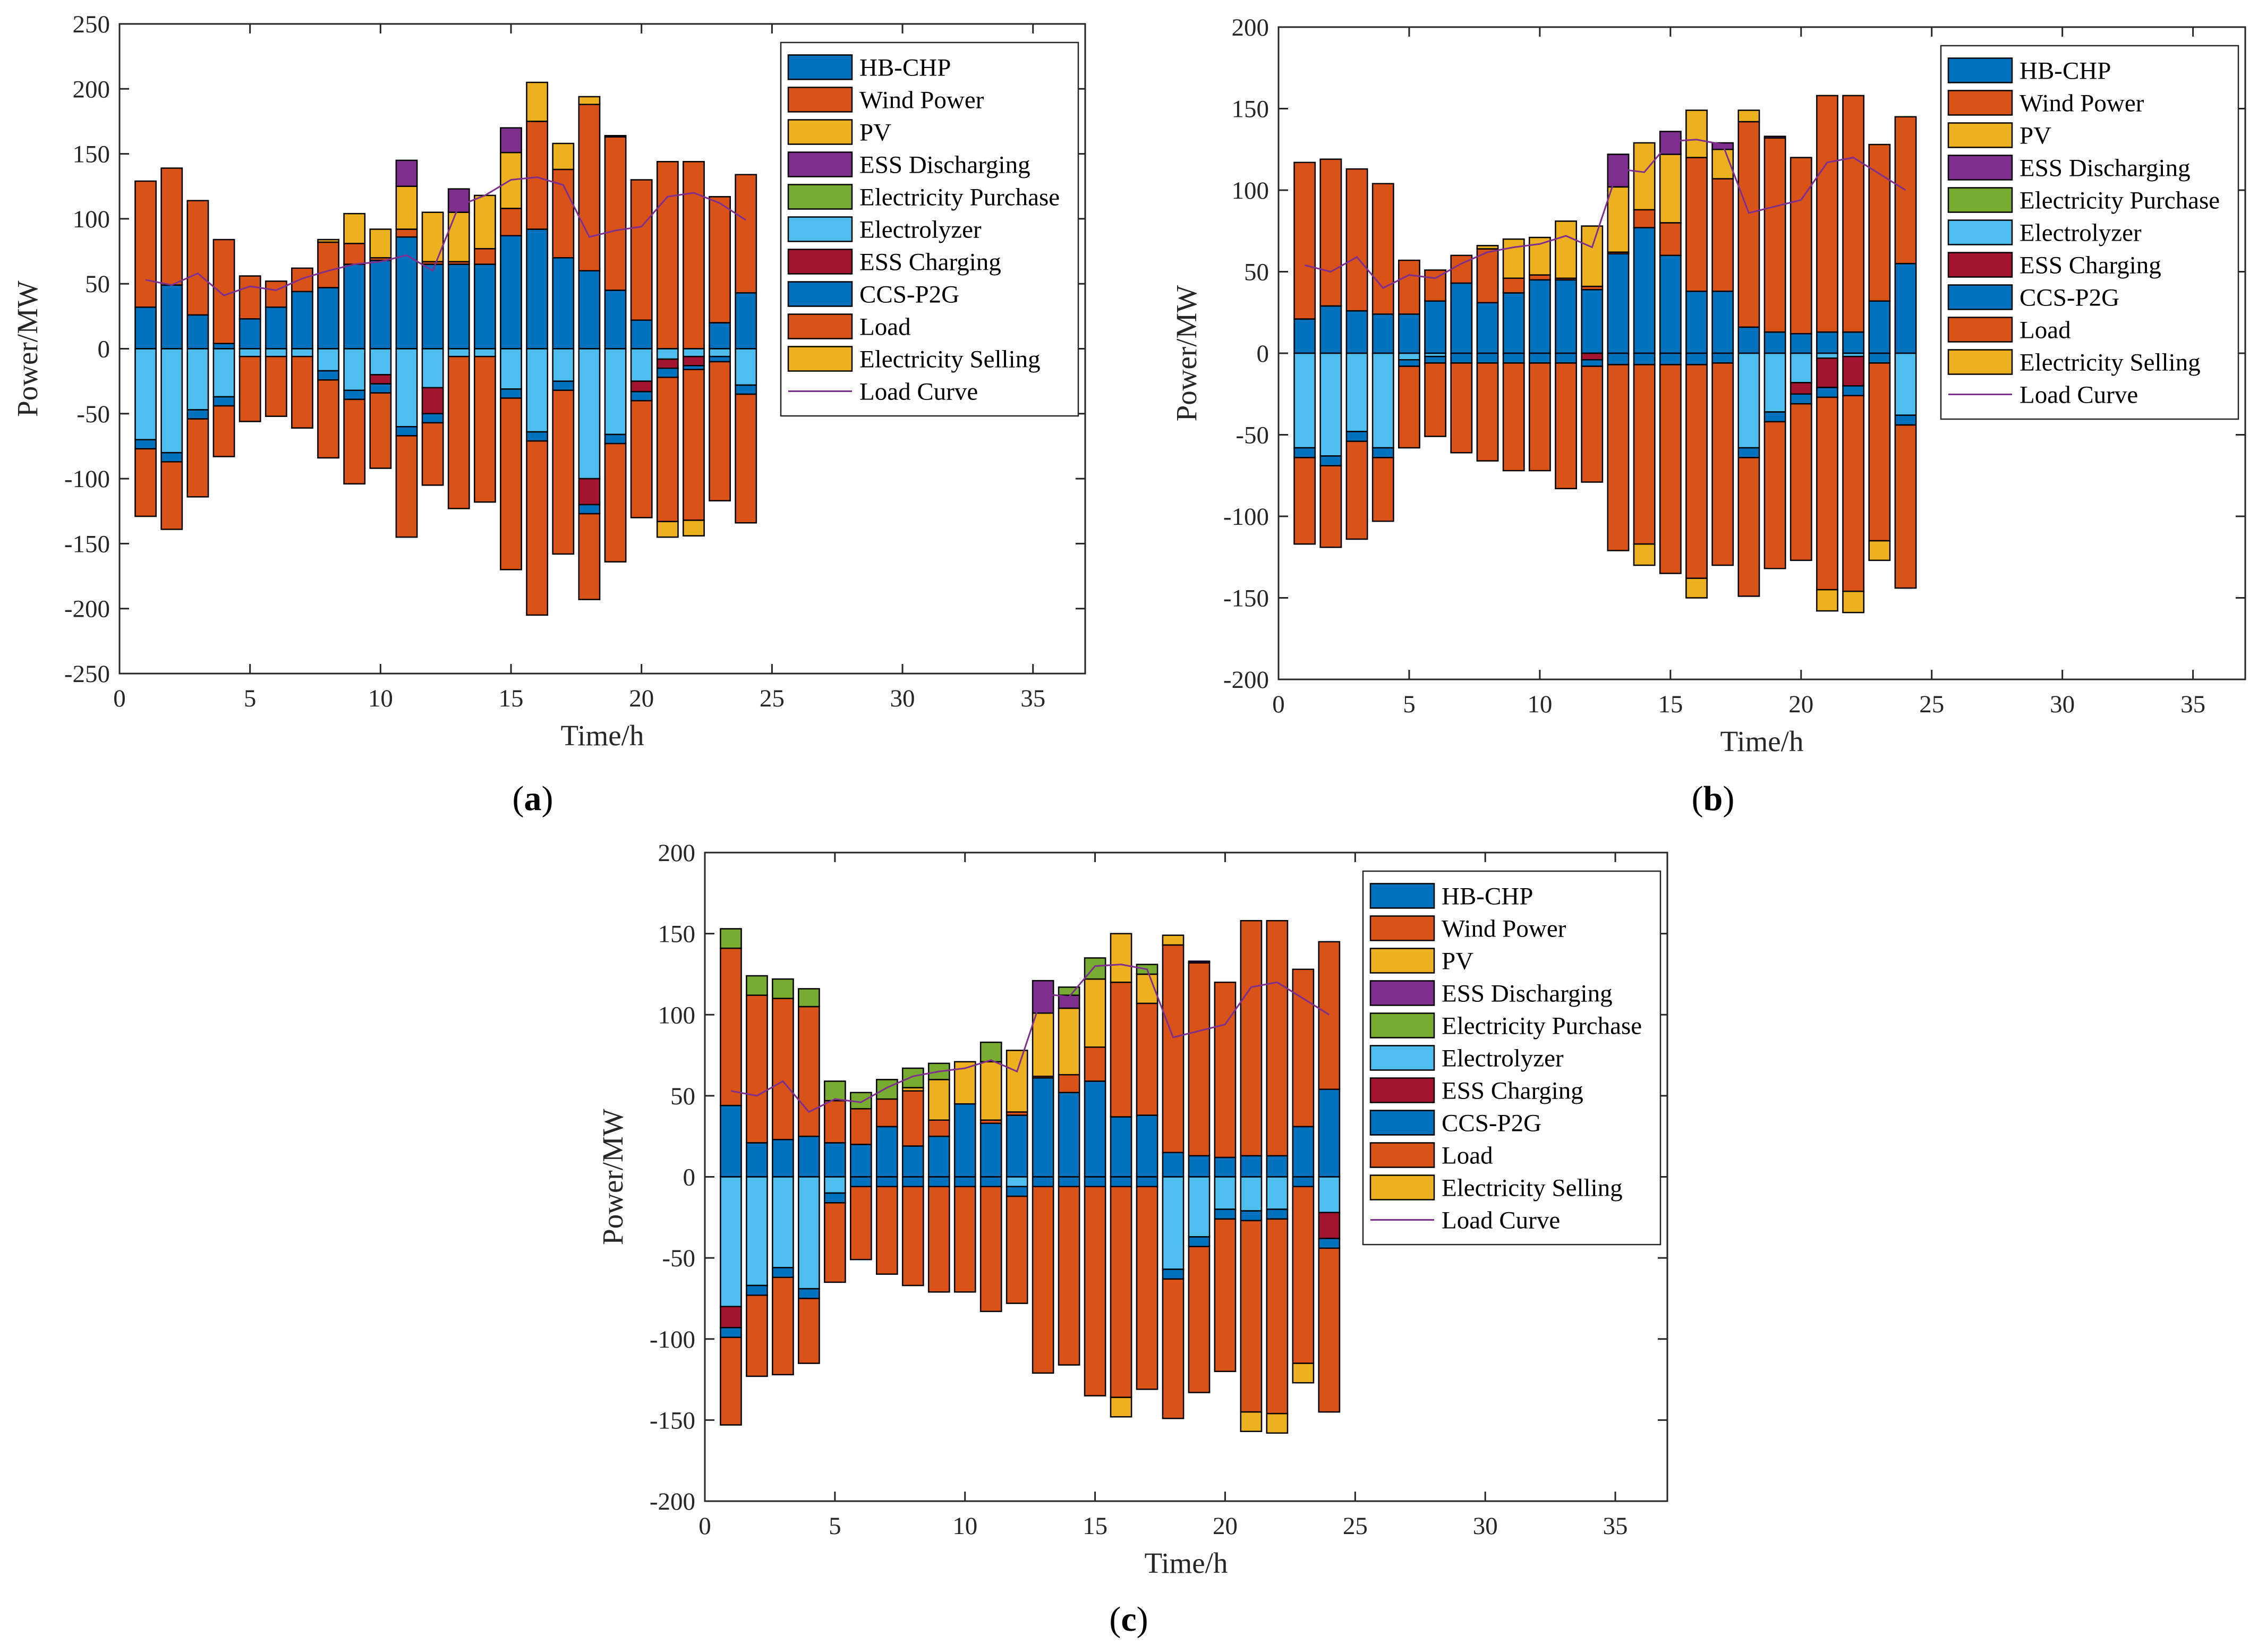 The width and height of the screenshot is (2258, 1652). What do you see at coordinates (1225, 1167) in the screenshot?
I see `bar-hb-chp-h20` at bounding box center [1225, 1167].